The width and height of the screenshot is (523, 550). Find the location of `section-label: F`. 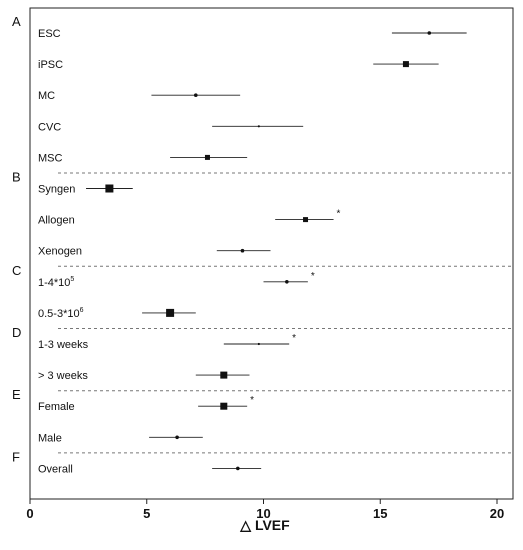

section-label: F is located at coordinates (16, 456).